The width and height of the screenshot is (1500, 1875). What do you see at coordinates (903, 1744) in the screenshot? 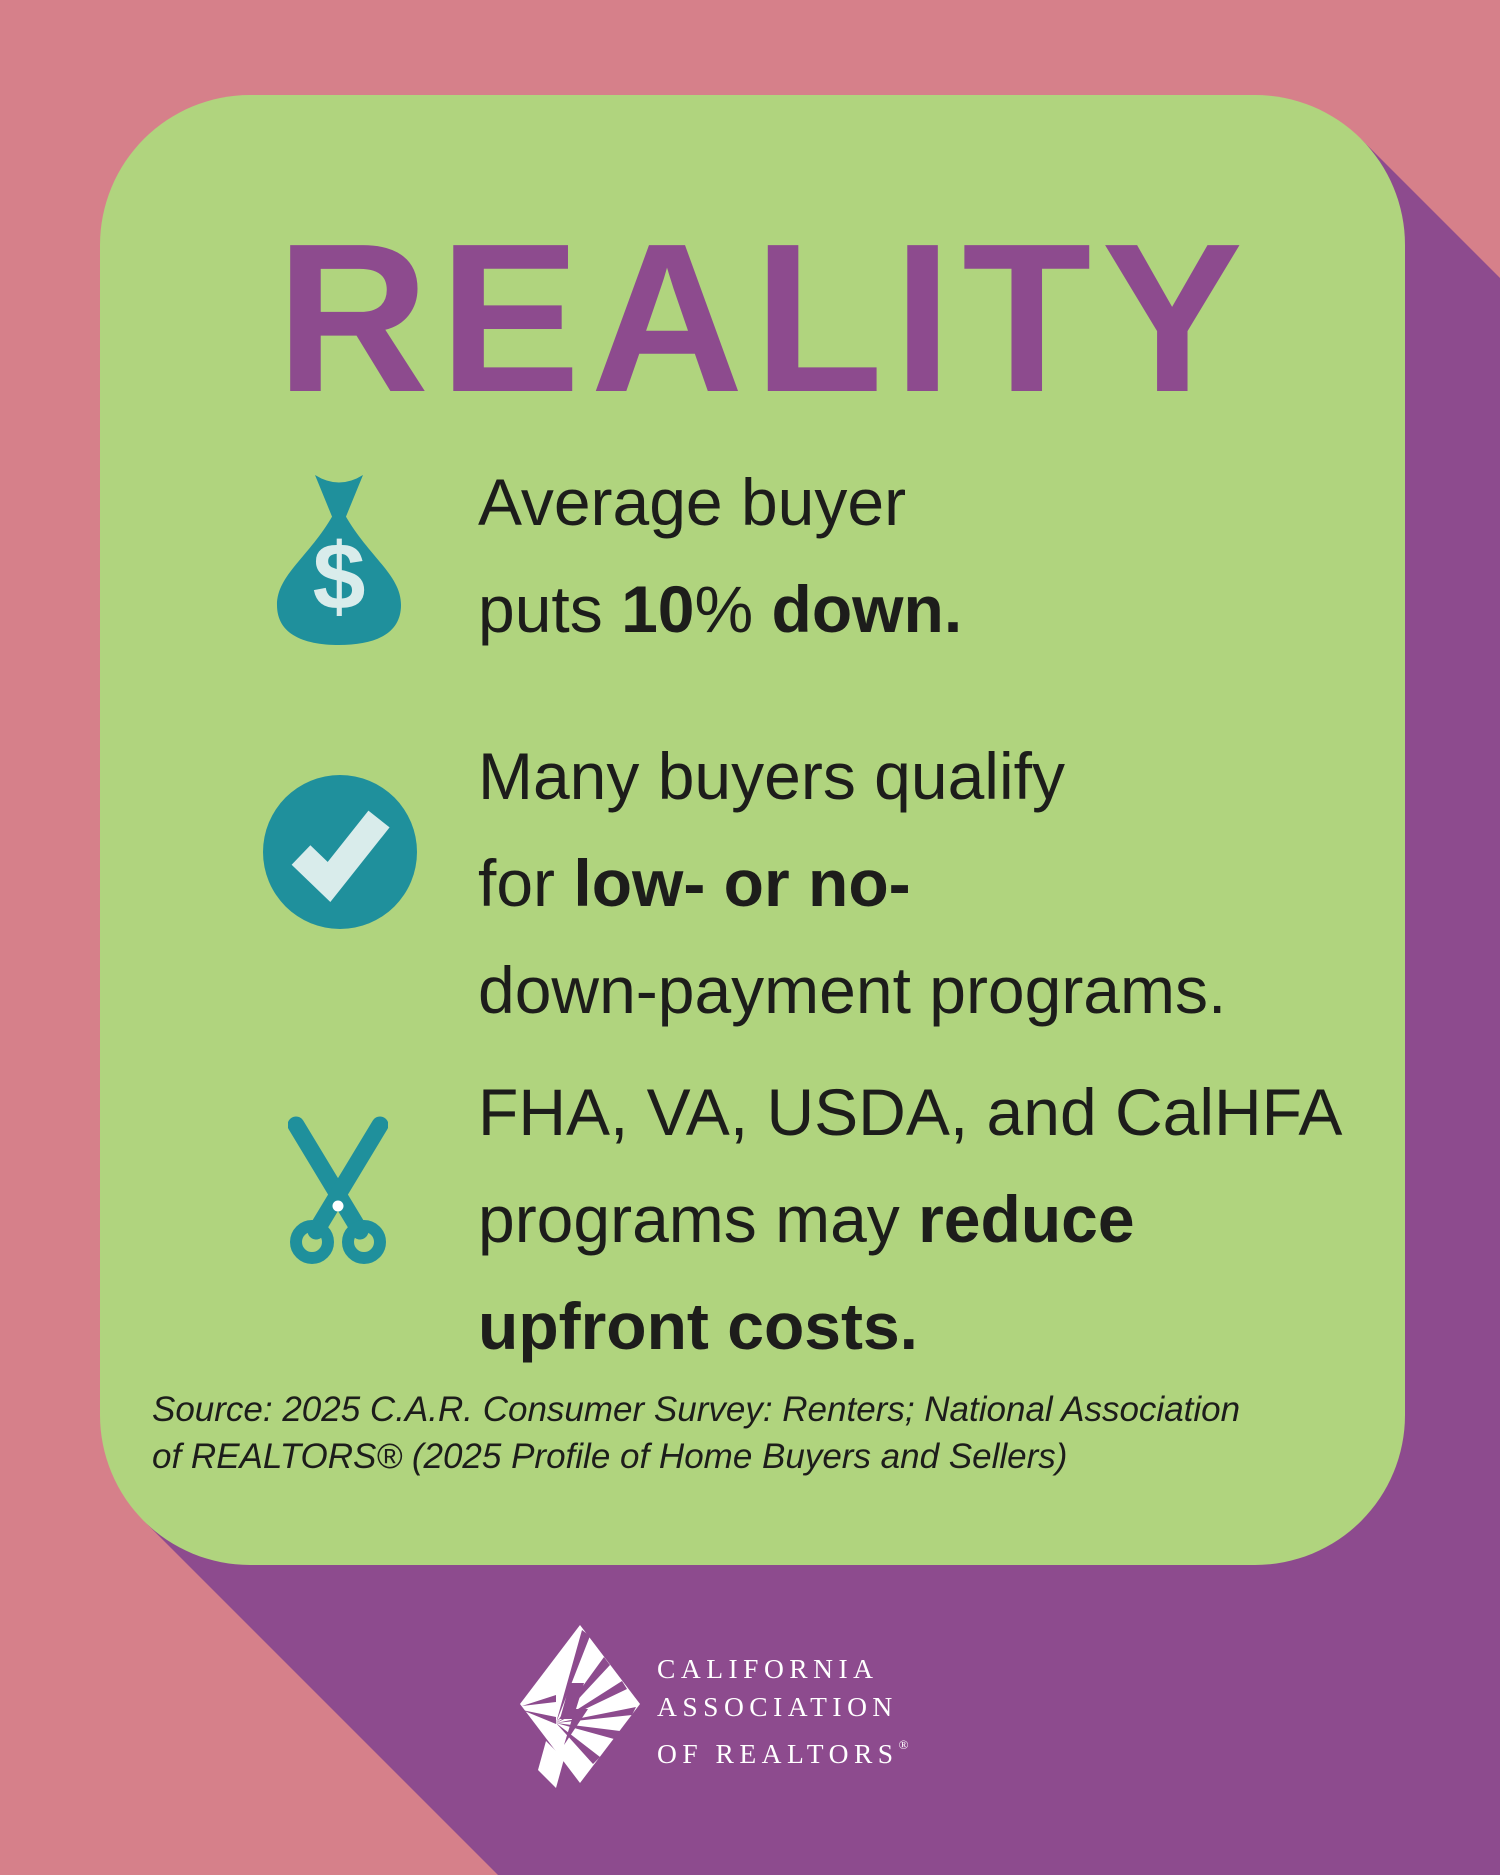
I see `registered-trademark-symbol: ®` at bounding box center [903, 1744].